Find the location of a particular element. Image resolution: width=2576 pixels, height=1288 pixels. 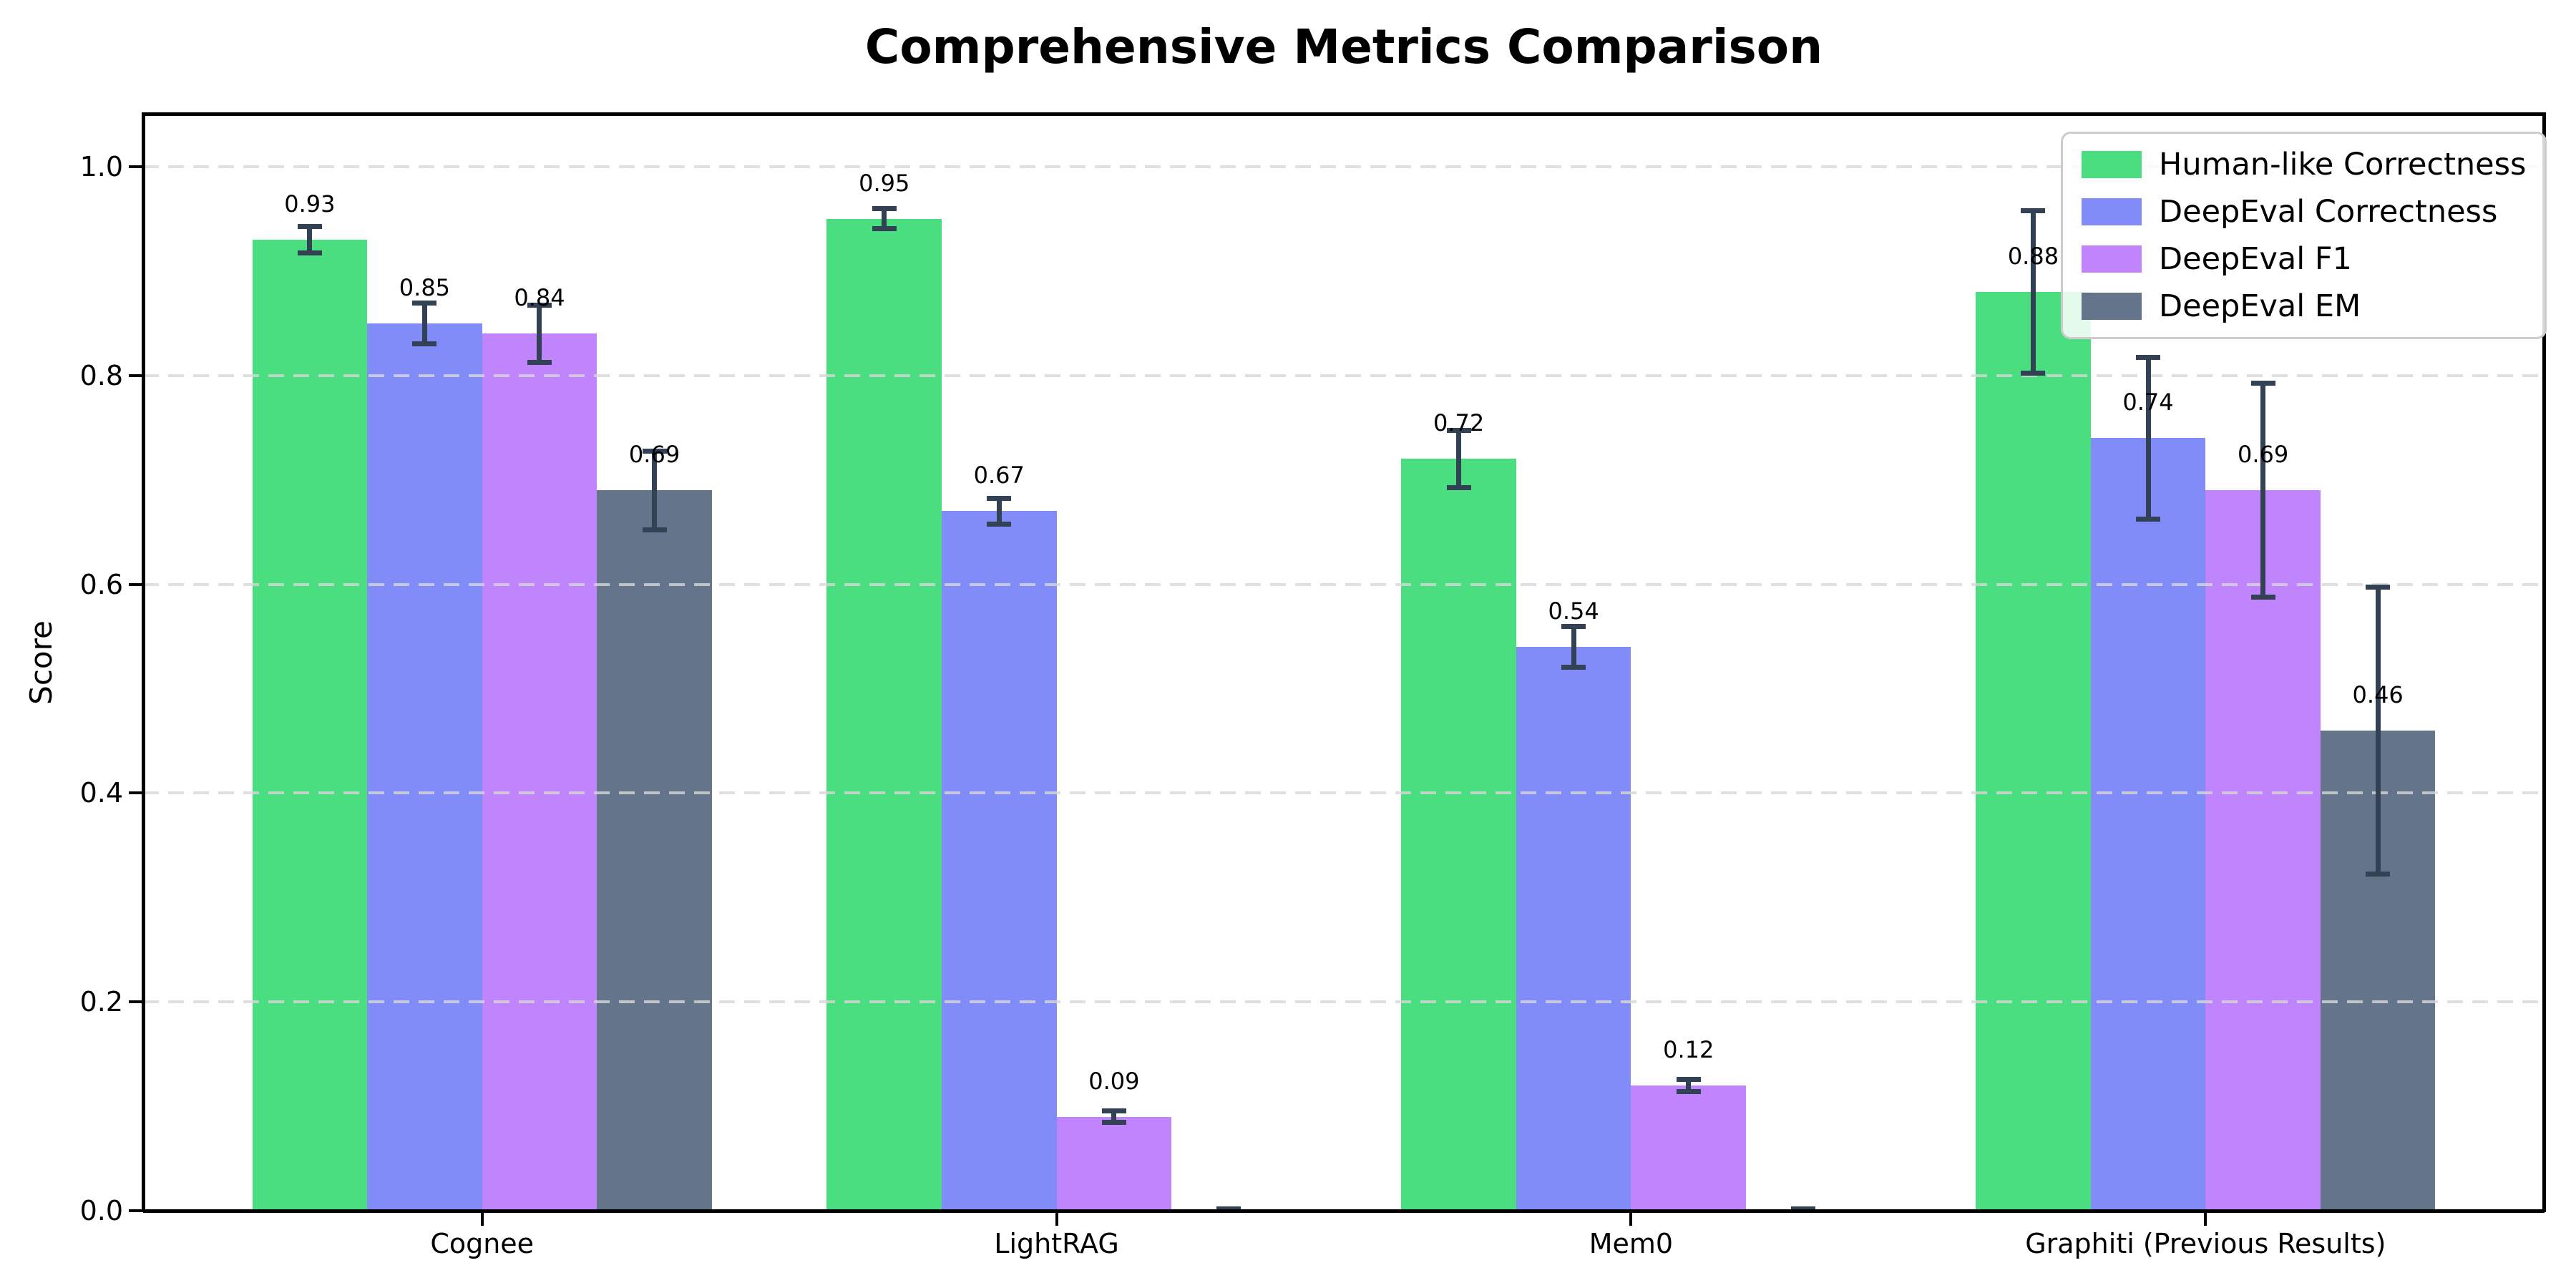

gridline-0.6 is located at coordinates (1344, 584).